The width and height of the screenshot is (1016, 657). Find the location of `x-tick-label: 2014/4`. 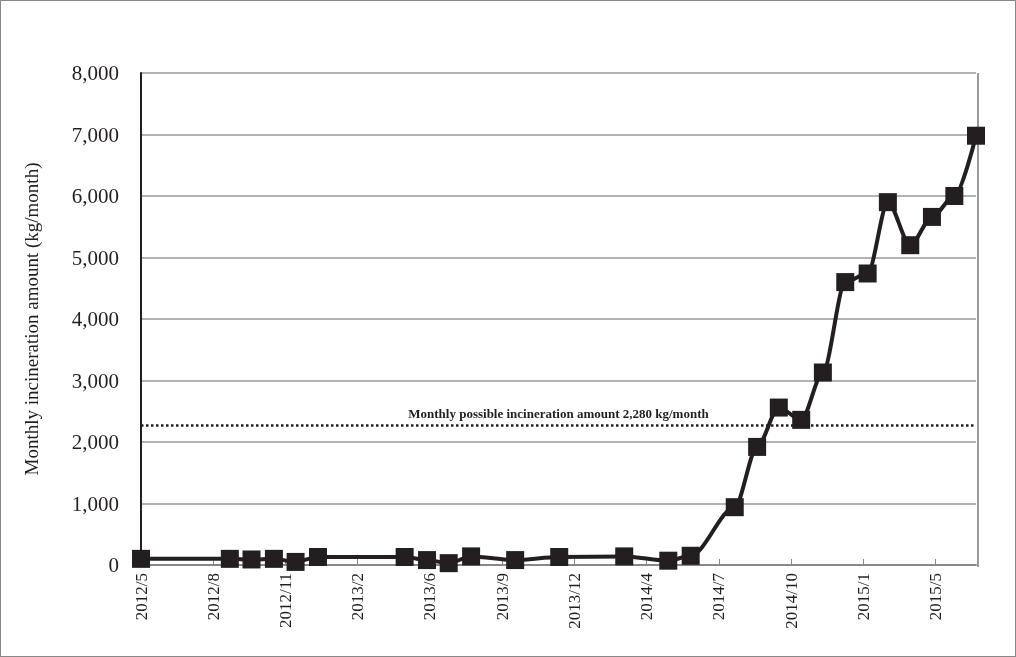

x-tick-label: 2014/4 is located at coordinates (647, 596).